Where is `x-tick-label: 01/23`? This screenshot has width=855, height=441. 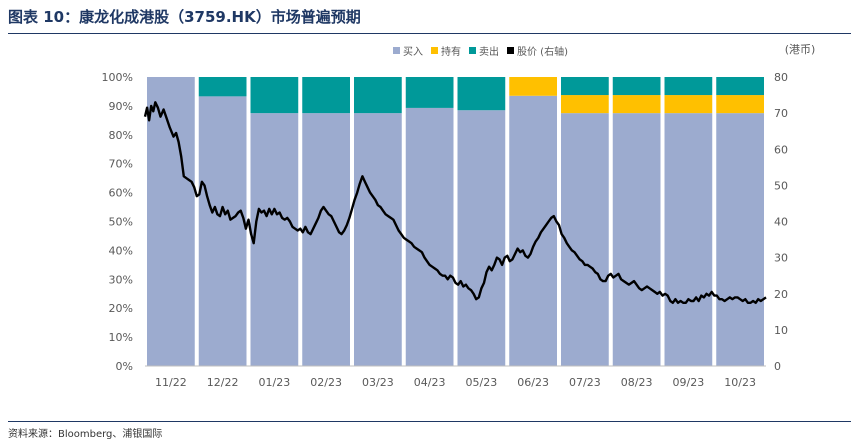
x-tick-label: 01/23 is located at coordinates (275, 382).